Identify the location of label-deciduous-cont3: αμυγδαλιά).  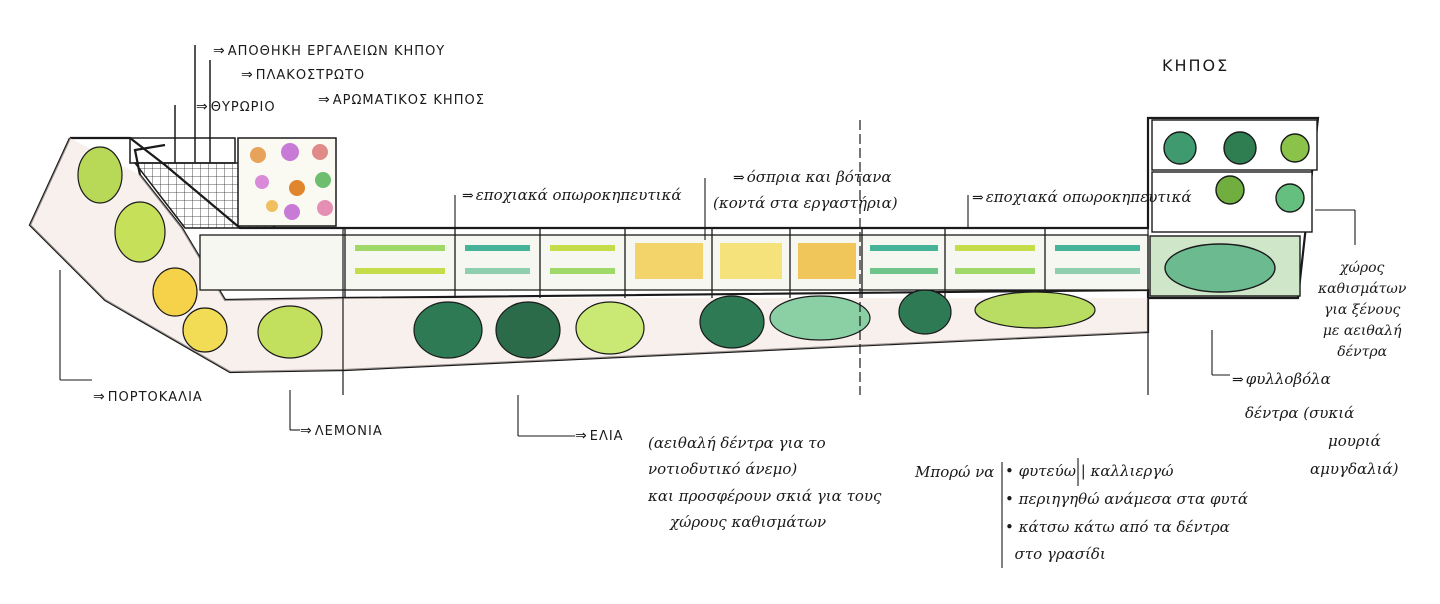
(1354, 469).